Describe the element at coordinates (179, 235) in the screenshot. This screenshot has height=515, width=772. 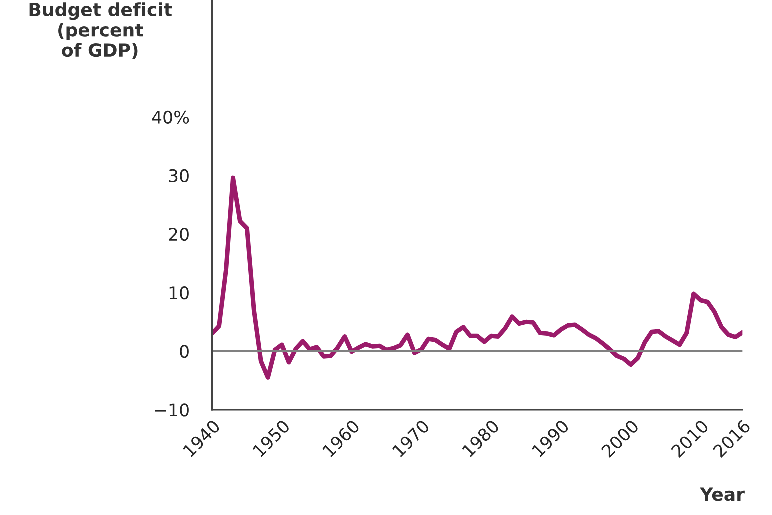
I see `y-tick-label: 20` at that location.